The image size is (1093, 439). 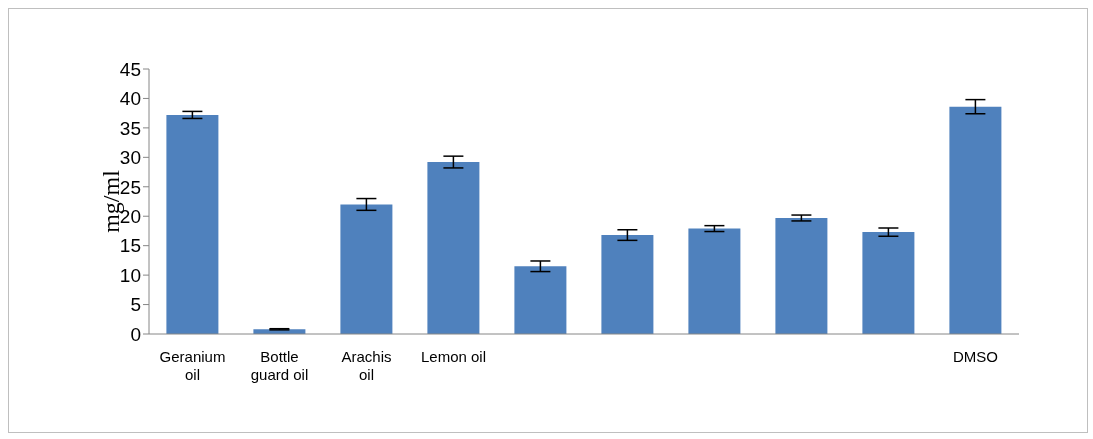 I want to click on x-tick-label: Geranium oil, so click(x=192, y=365).